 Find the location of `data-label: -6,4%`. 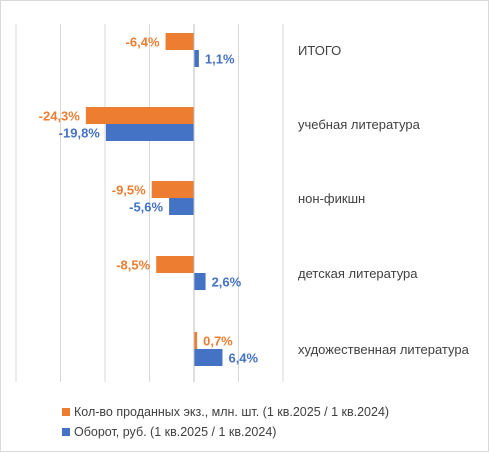

data-label: -6,4% is located at coordinates (143, 42).